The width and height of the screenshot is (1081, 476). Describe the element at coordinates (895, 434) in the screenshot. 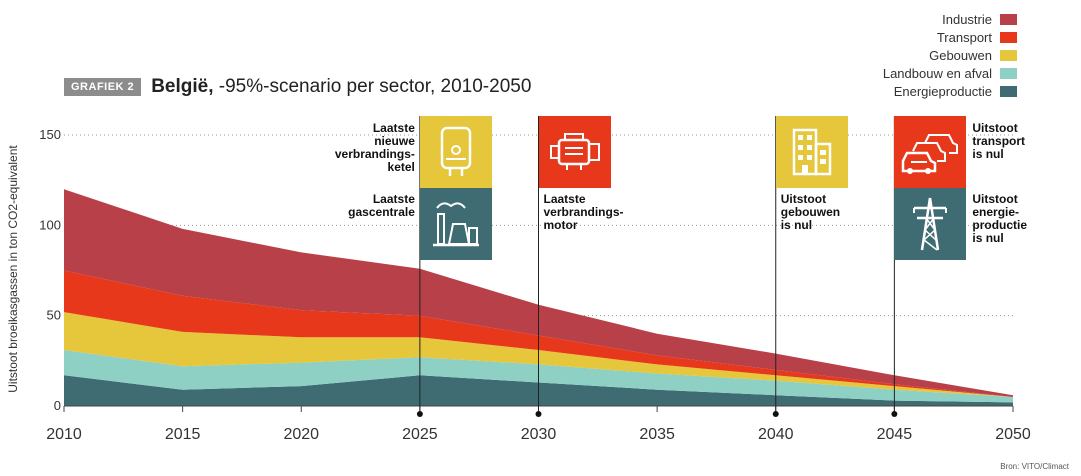

I see `x-tick-label-2045: 2045` at that location.